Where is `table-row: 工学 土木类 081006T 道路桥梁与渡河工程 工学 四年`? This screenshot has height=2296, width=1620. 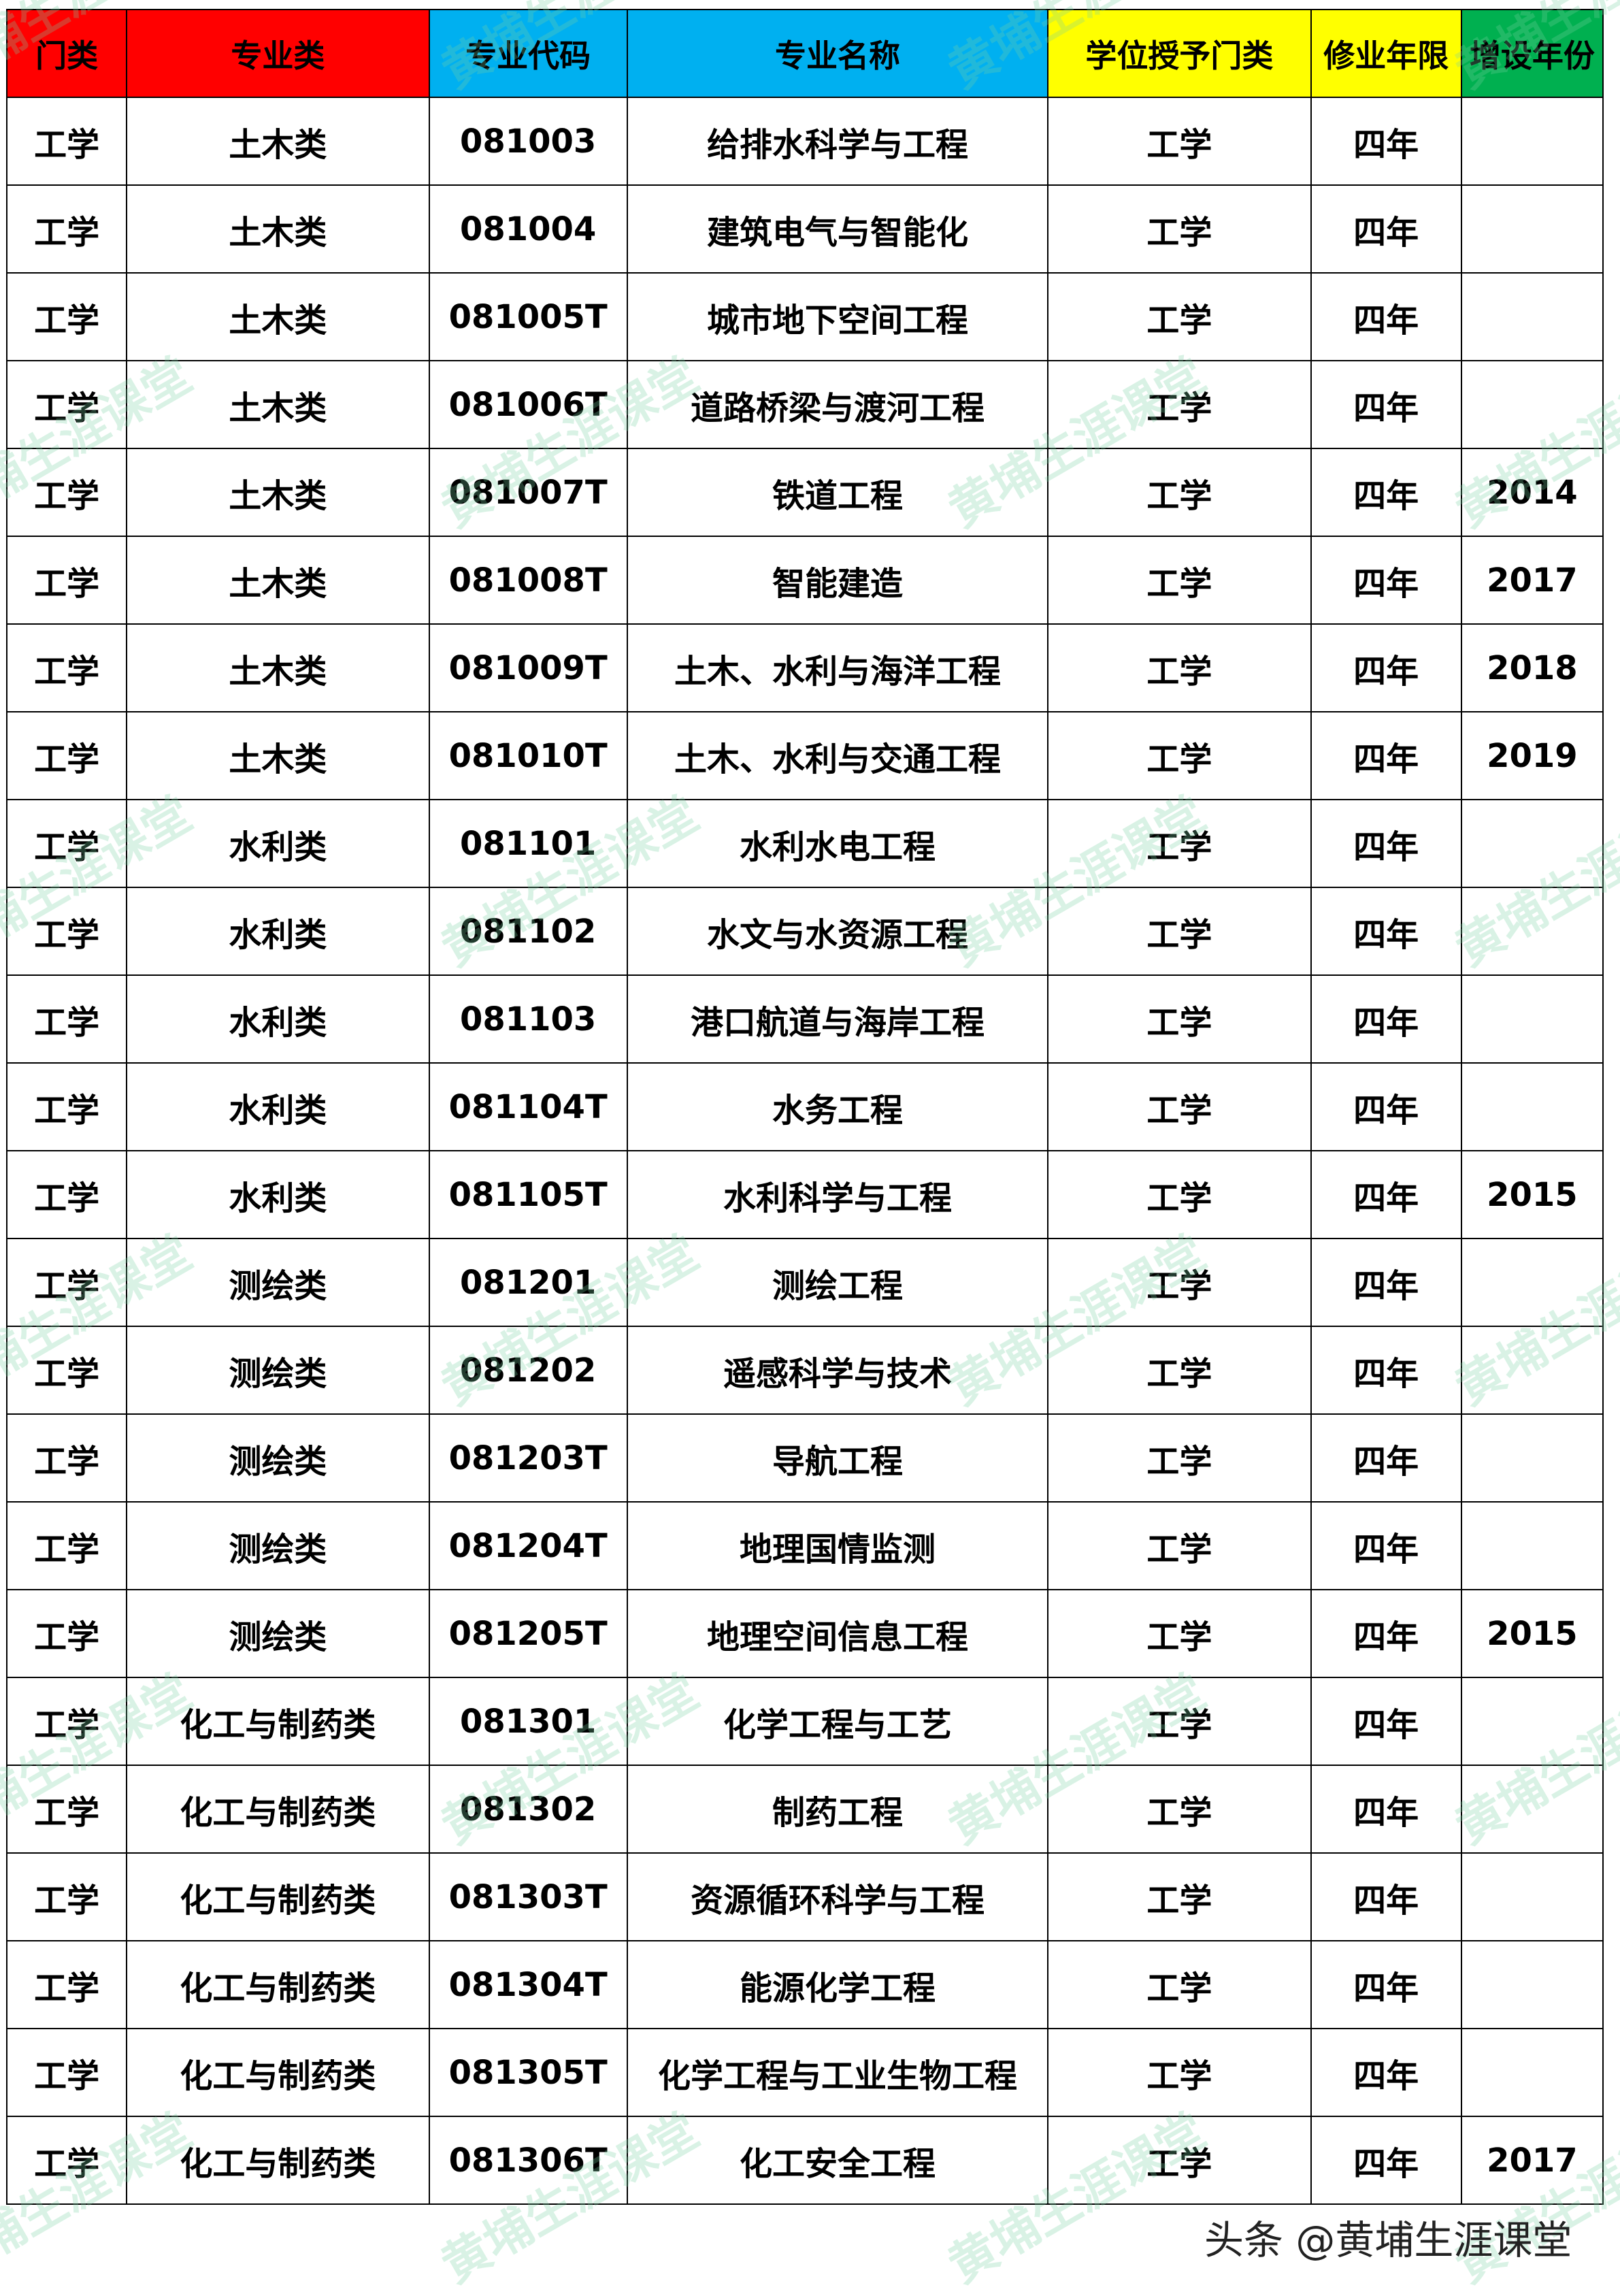 table-row: 工学 土木类 081006T 道路桥梁与渡河工程 工学 四年 is located at coordinates (804, 404).